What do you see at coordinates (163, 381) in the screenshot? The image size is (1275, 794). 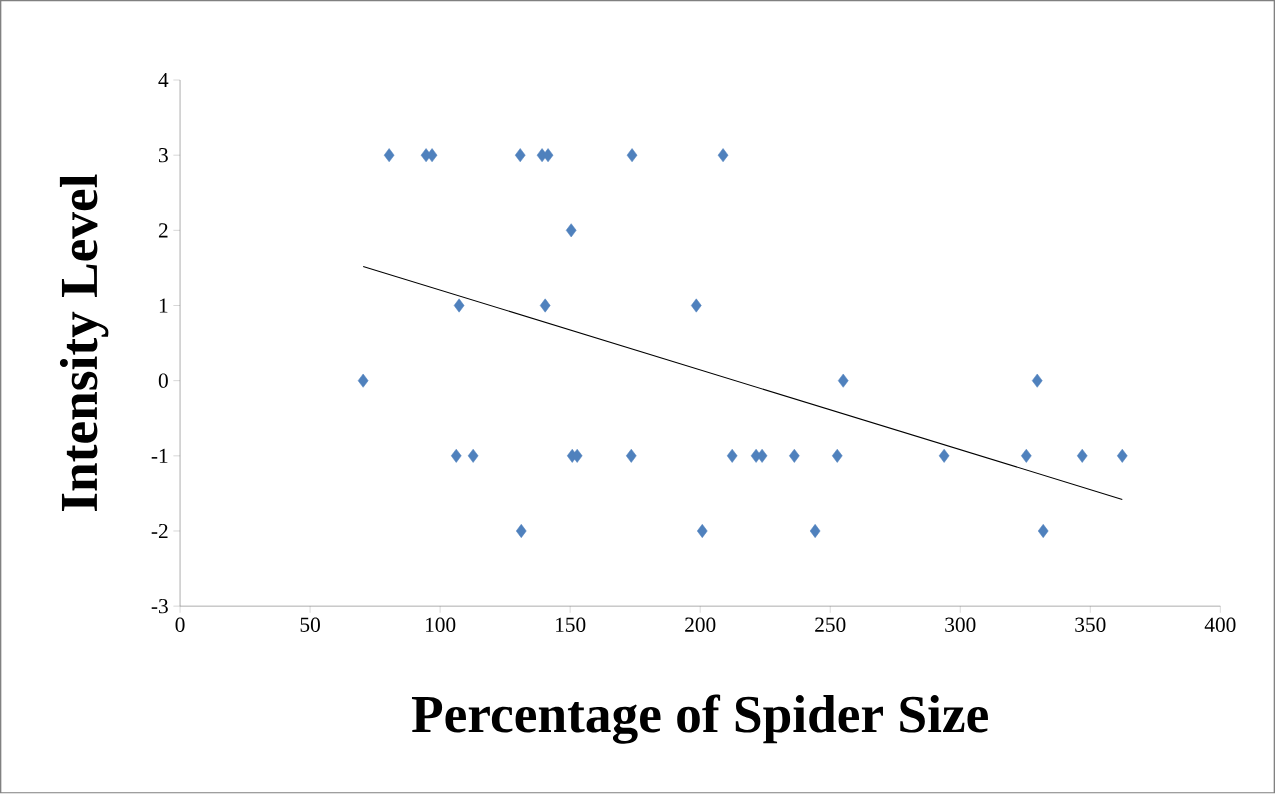 I see `y-tick-label: 0` at bounding box center [163, 381].